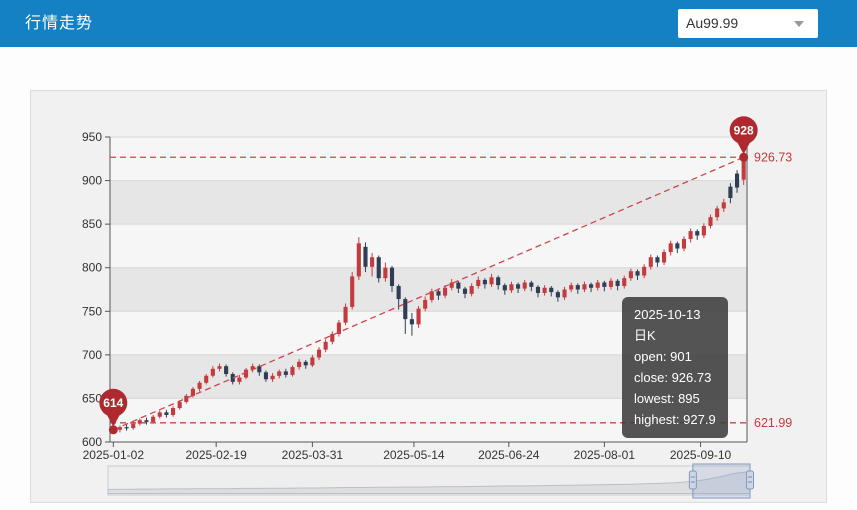 This screenshot has height=510, width=857. I want to click on svg-text: 2025-02-19, so click(216, 455).